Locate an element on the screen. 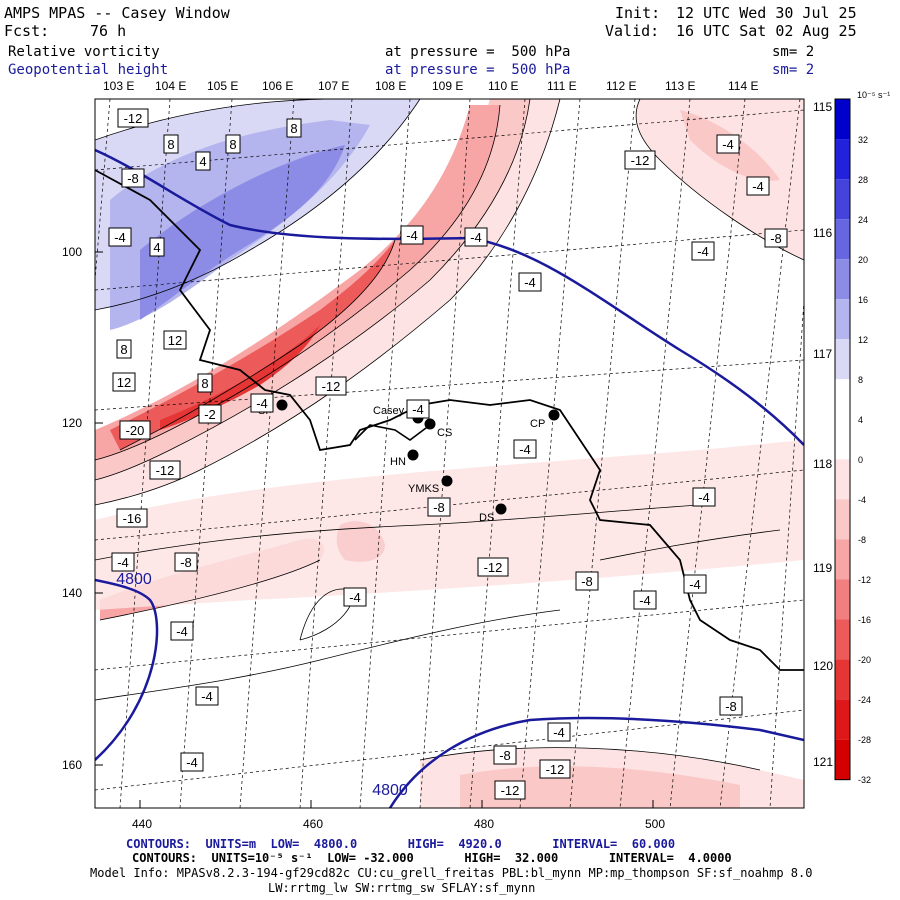  lon-label-top: 111 E is located at coordinates (562, 86).